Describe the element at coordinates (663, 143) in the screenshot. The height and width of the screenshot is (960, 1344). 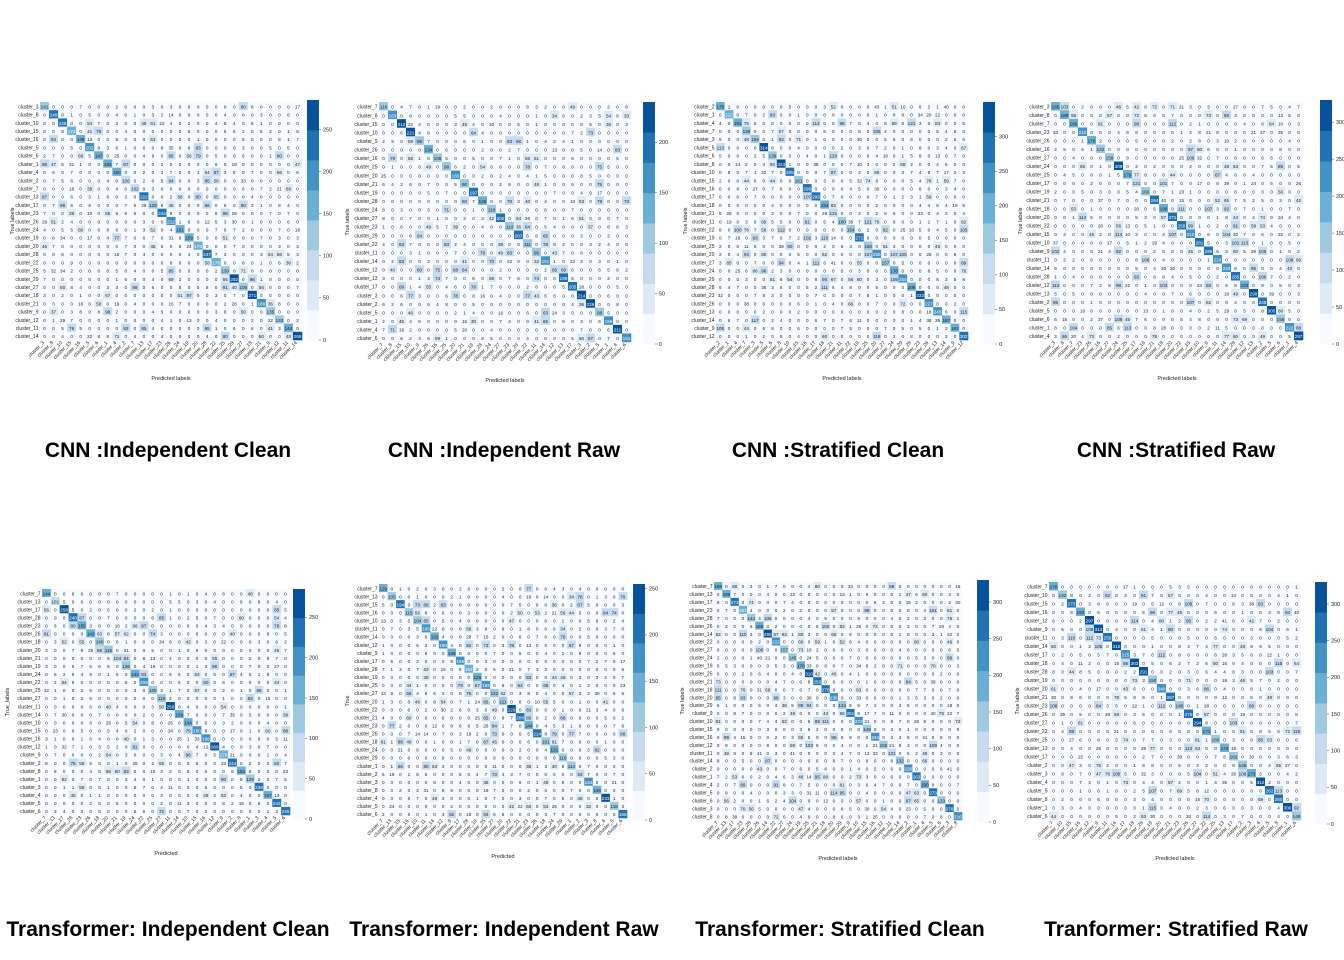
I see `colorbar-tick-label: 200` at that location.